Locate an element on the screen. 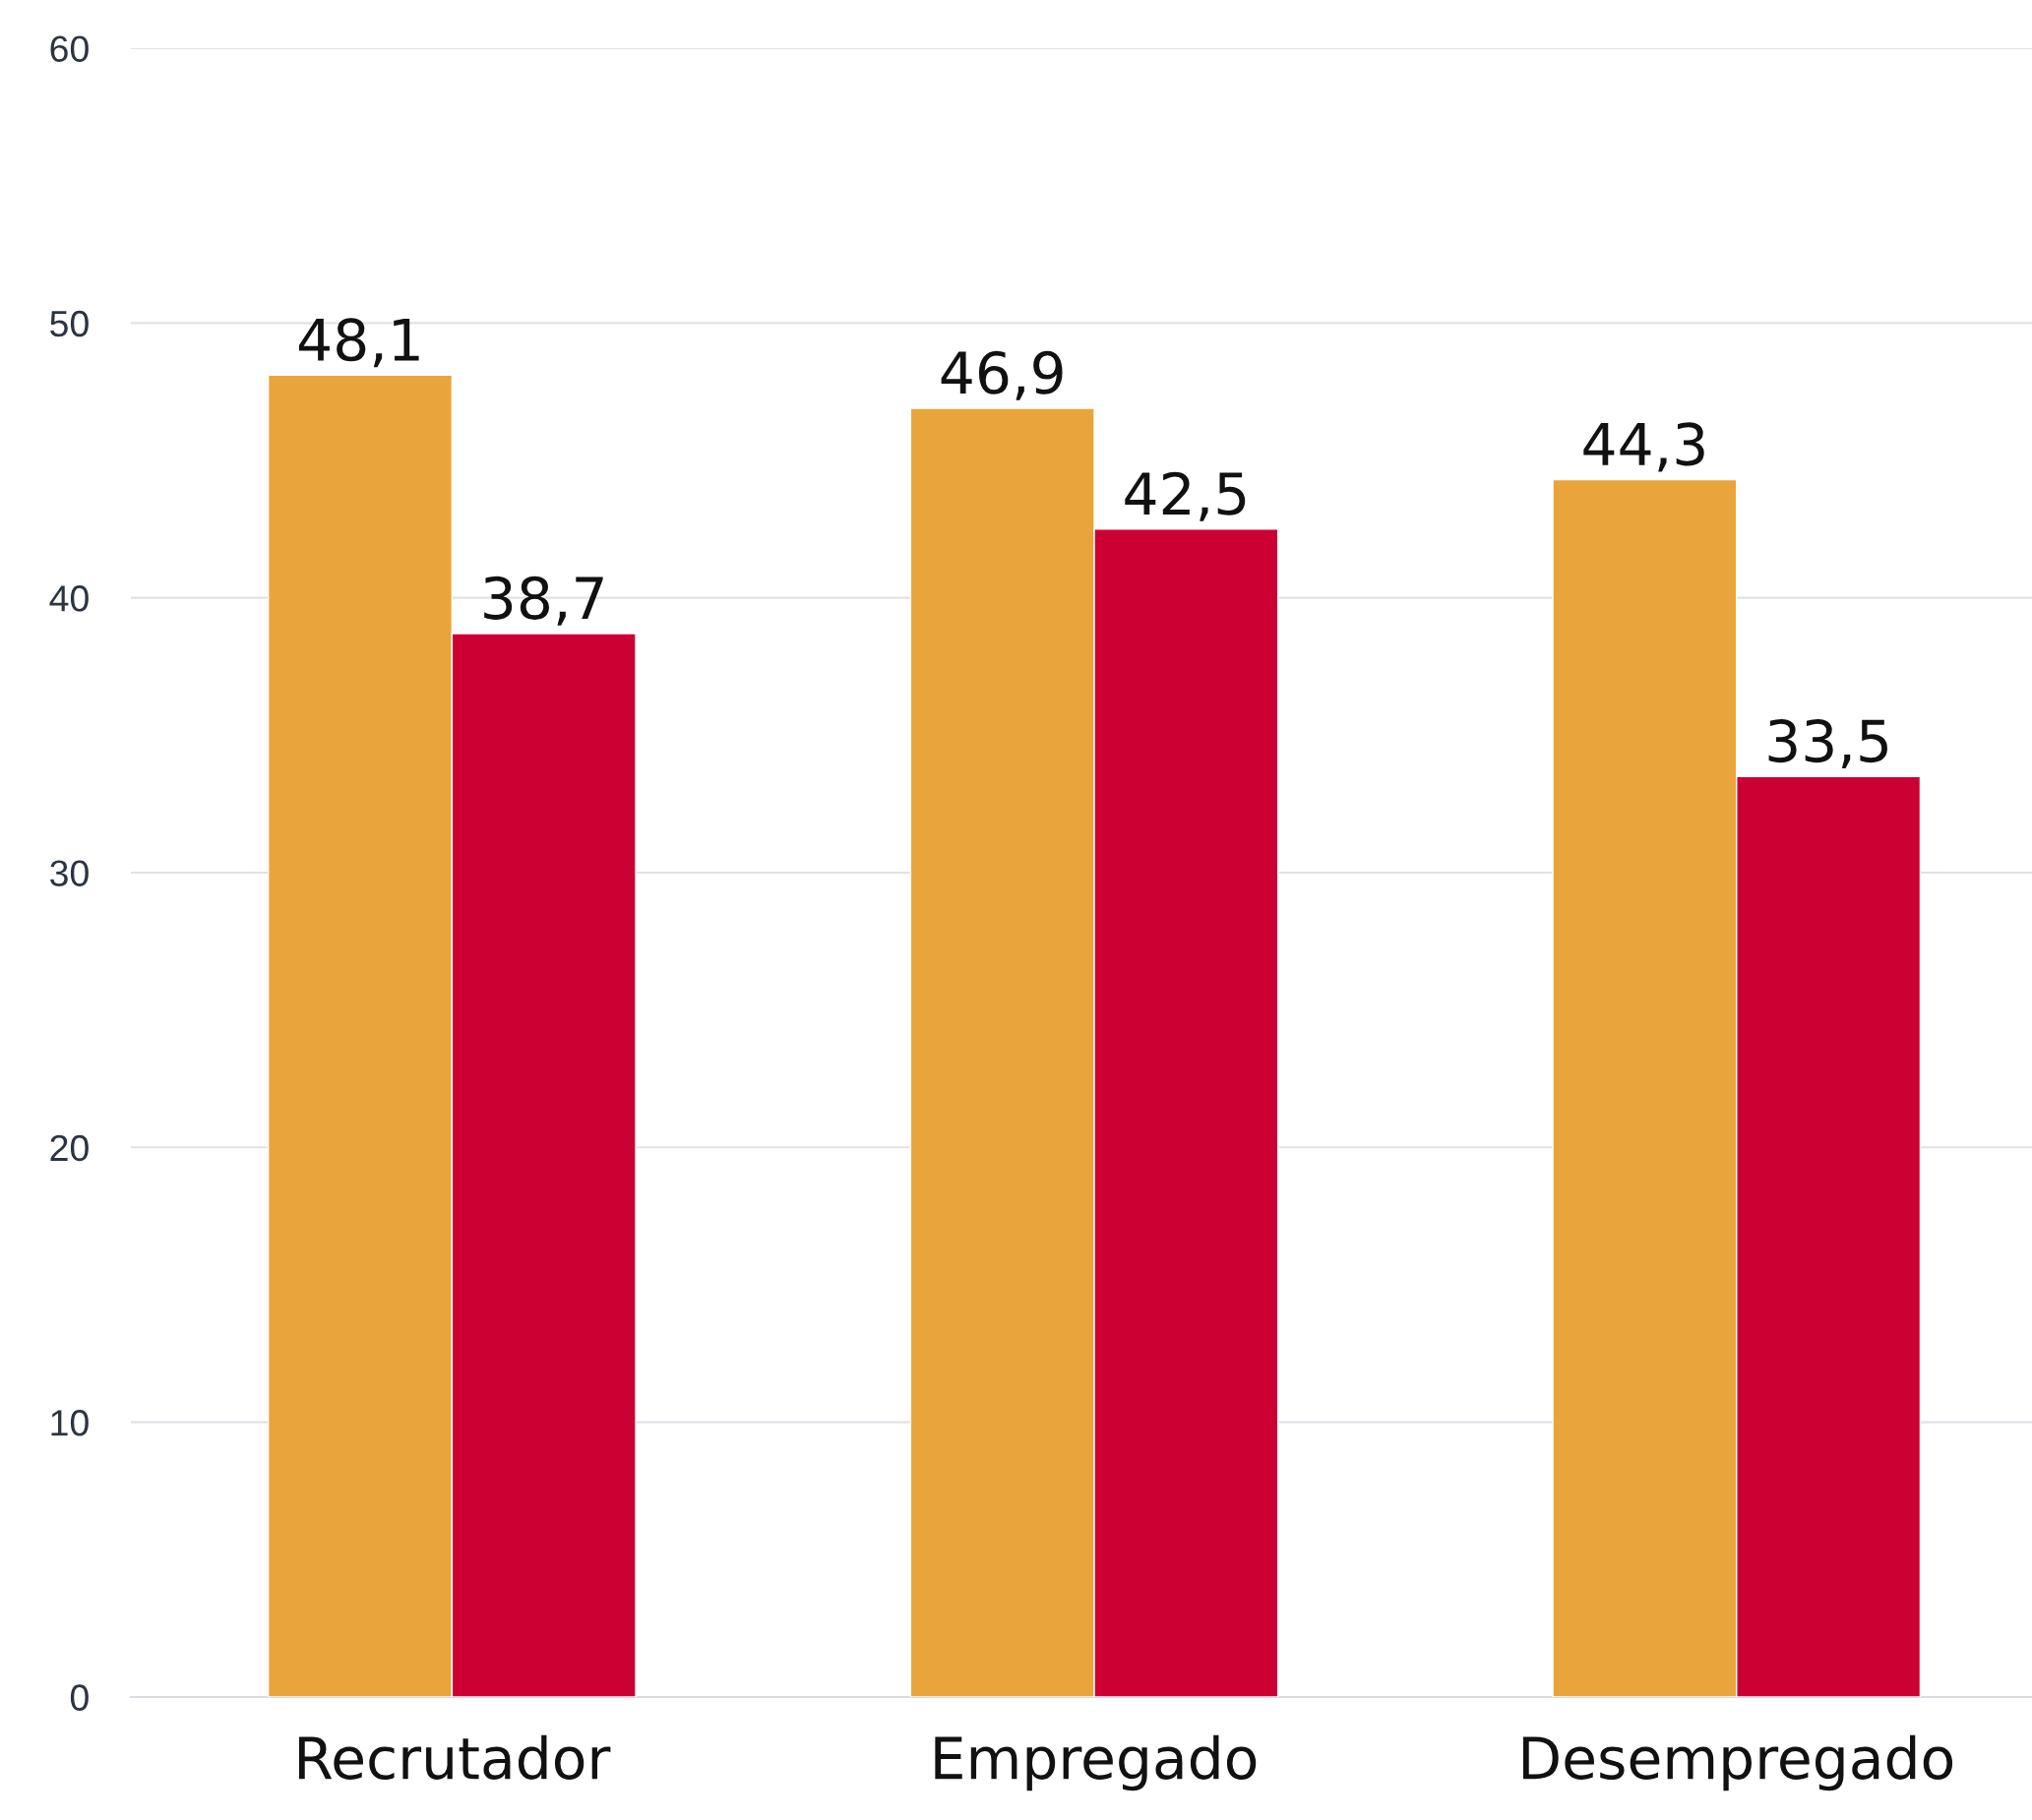 Image resolution: width=2032 pixels, height=1820 pixels. y-tick-label: 40 is located at coordinates (69, 598).